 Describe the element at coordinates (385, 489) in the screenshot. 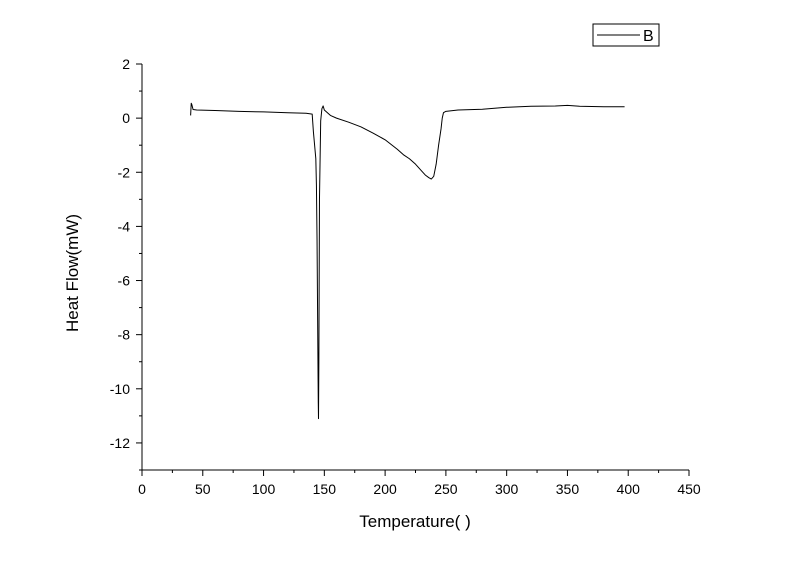

I see `x-tick-label: 200` at that location.